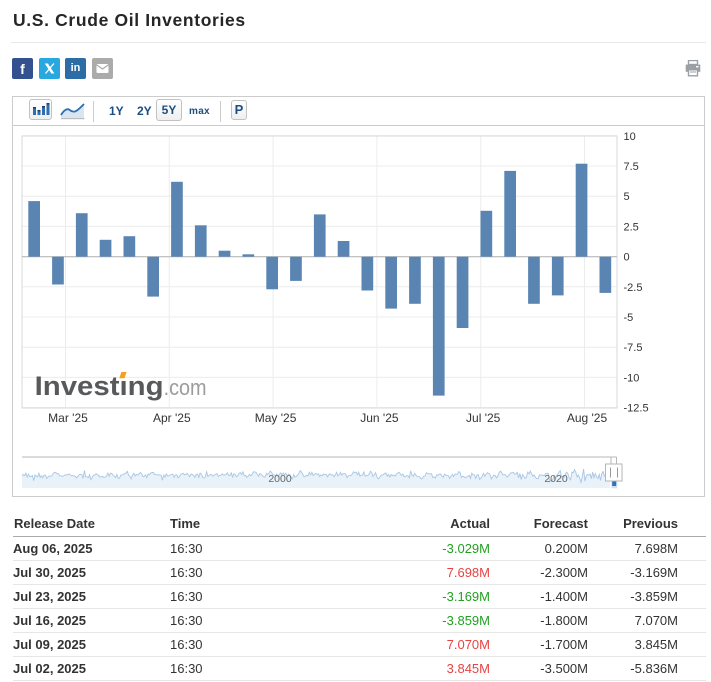 Image resolution: width=711 pixels, height=682 pixels. Describe the element at coordinates (99, 386) in the screenshot. I see `svg-text: Investıng` at that location.